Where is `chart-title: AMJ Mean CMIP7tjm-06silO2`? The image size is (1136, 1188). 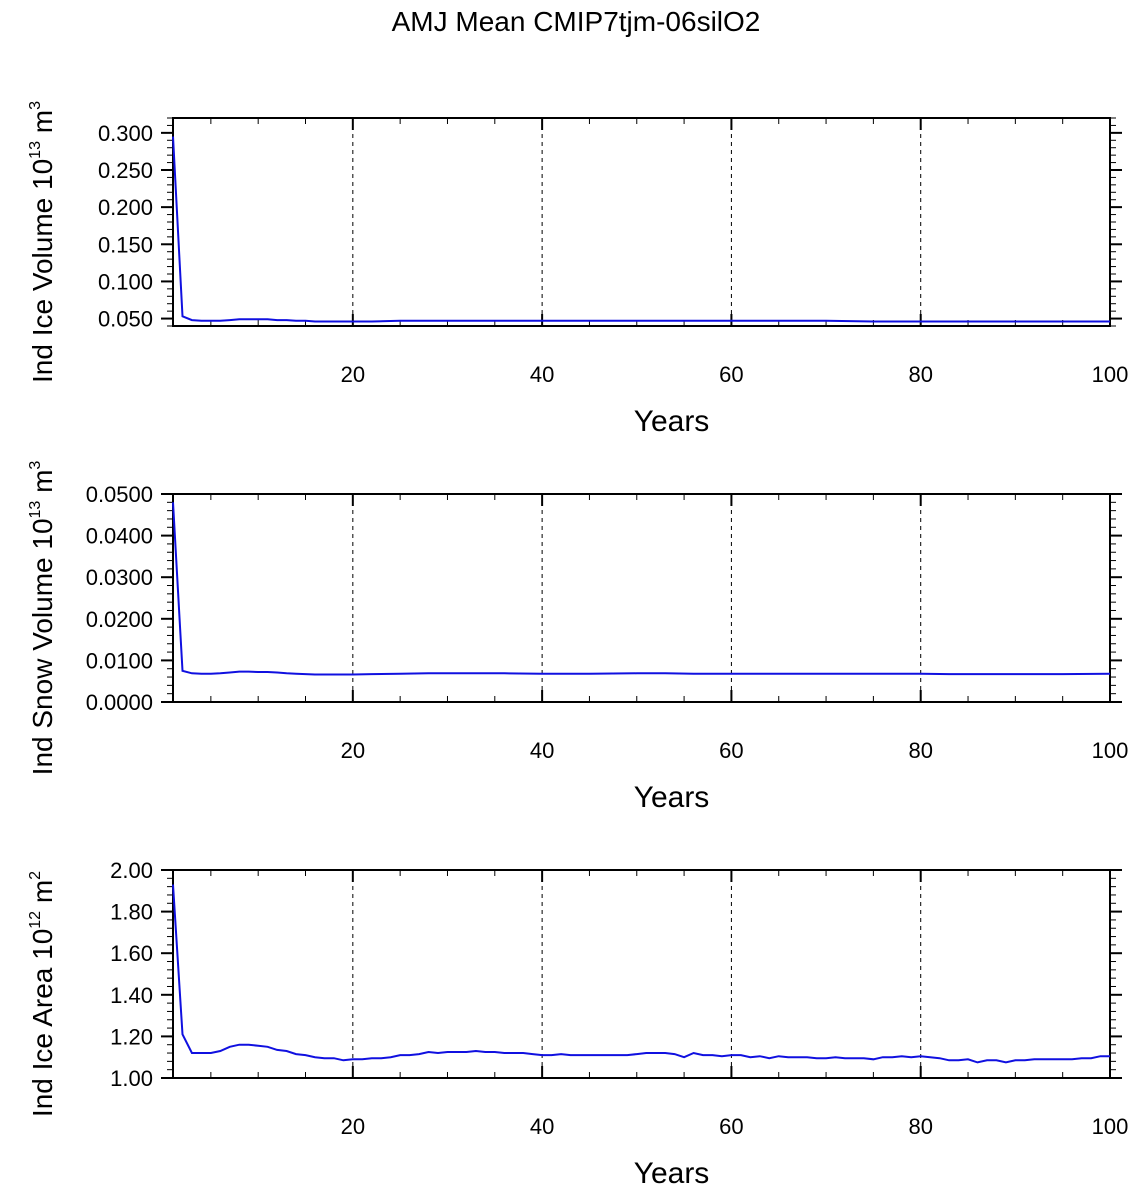
chart-title: AMJ Mean CMIP7tjm-06silO2 is located at coordinates (576, 21).